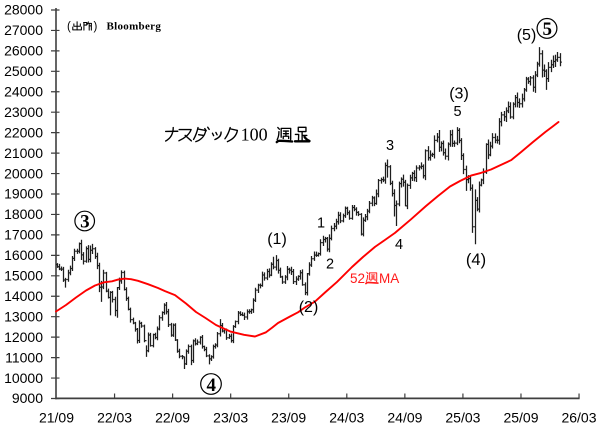  What do you see at coordinates (134, 26) in the screenshot?
I see `svg-text: Bloomberg` at bounding box center [134, 26].